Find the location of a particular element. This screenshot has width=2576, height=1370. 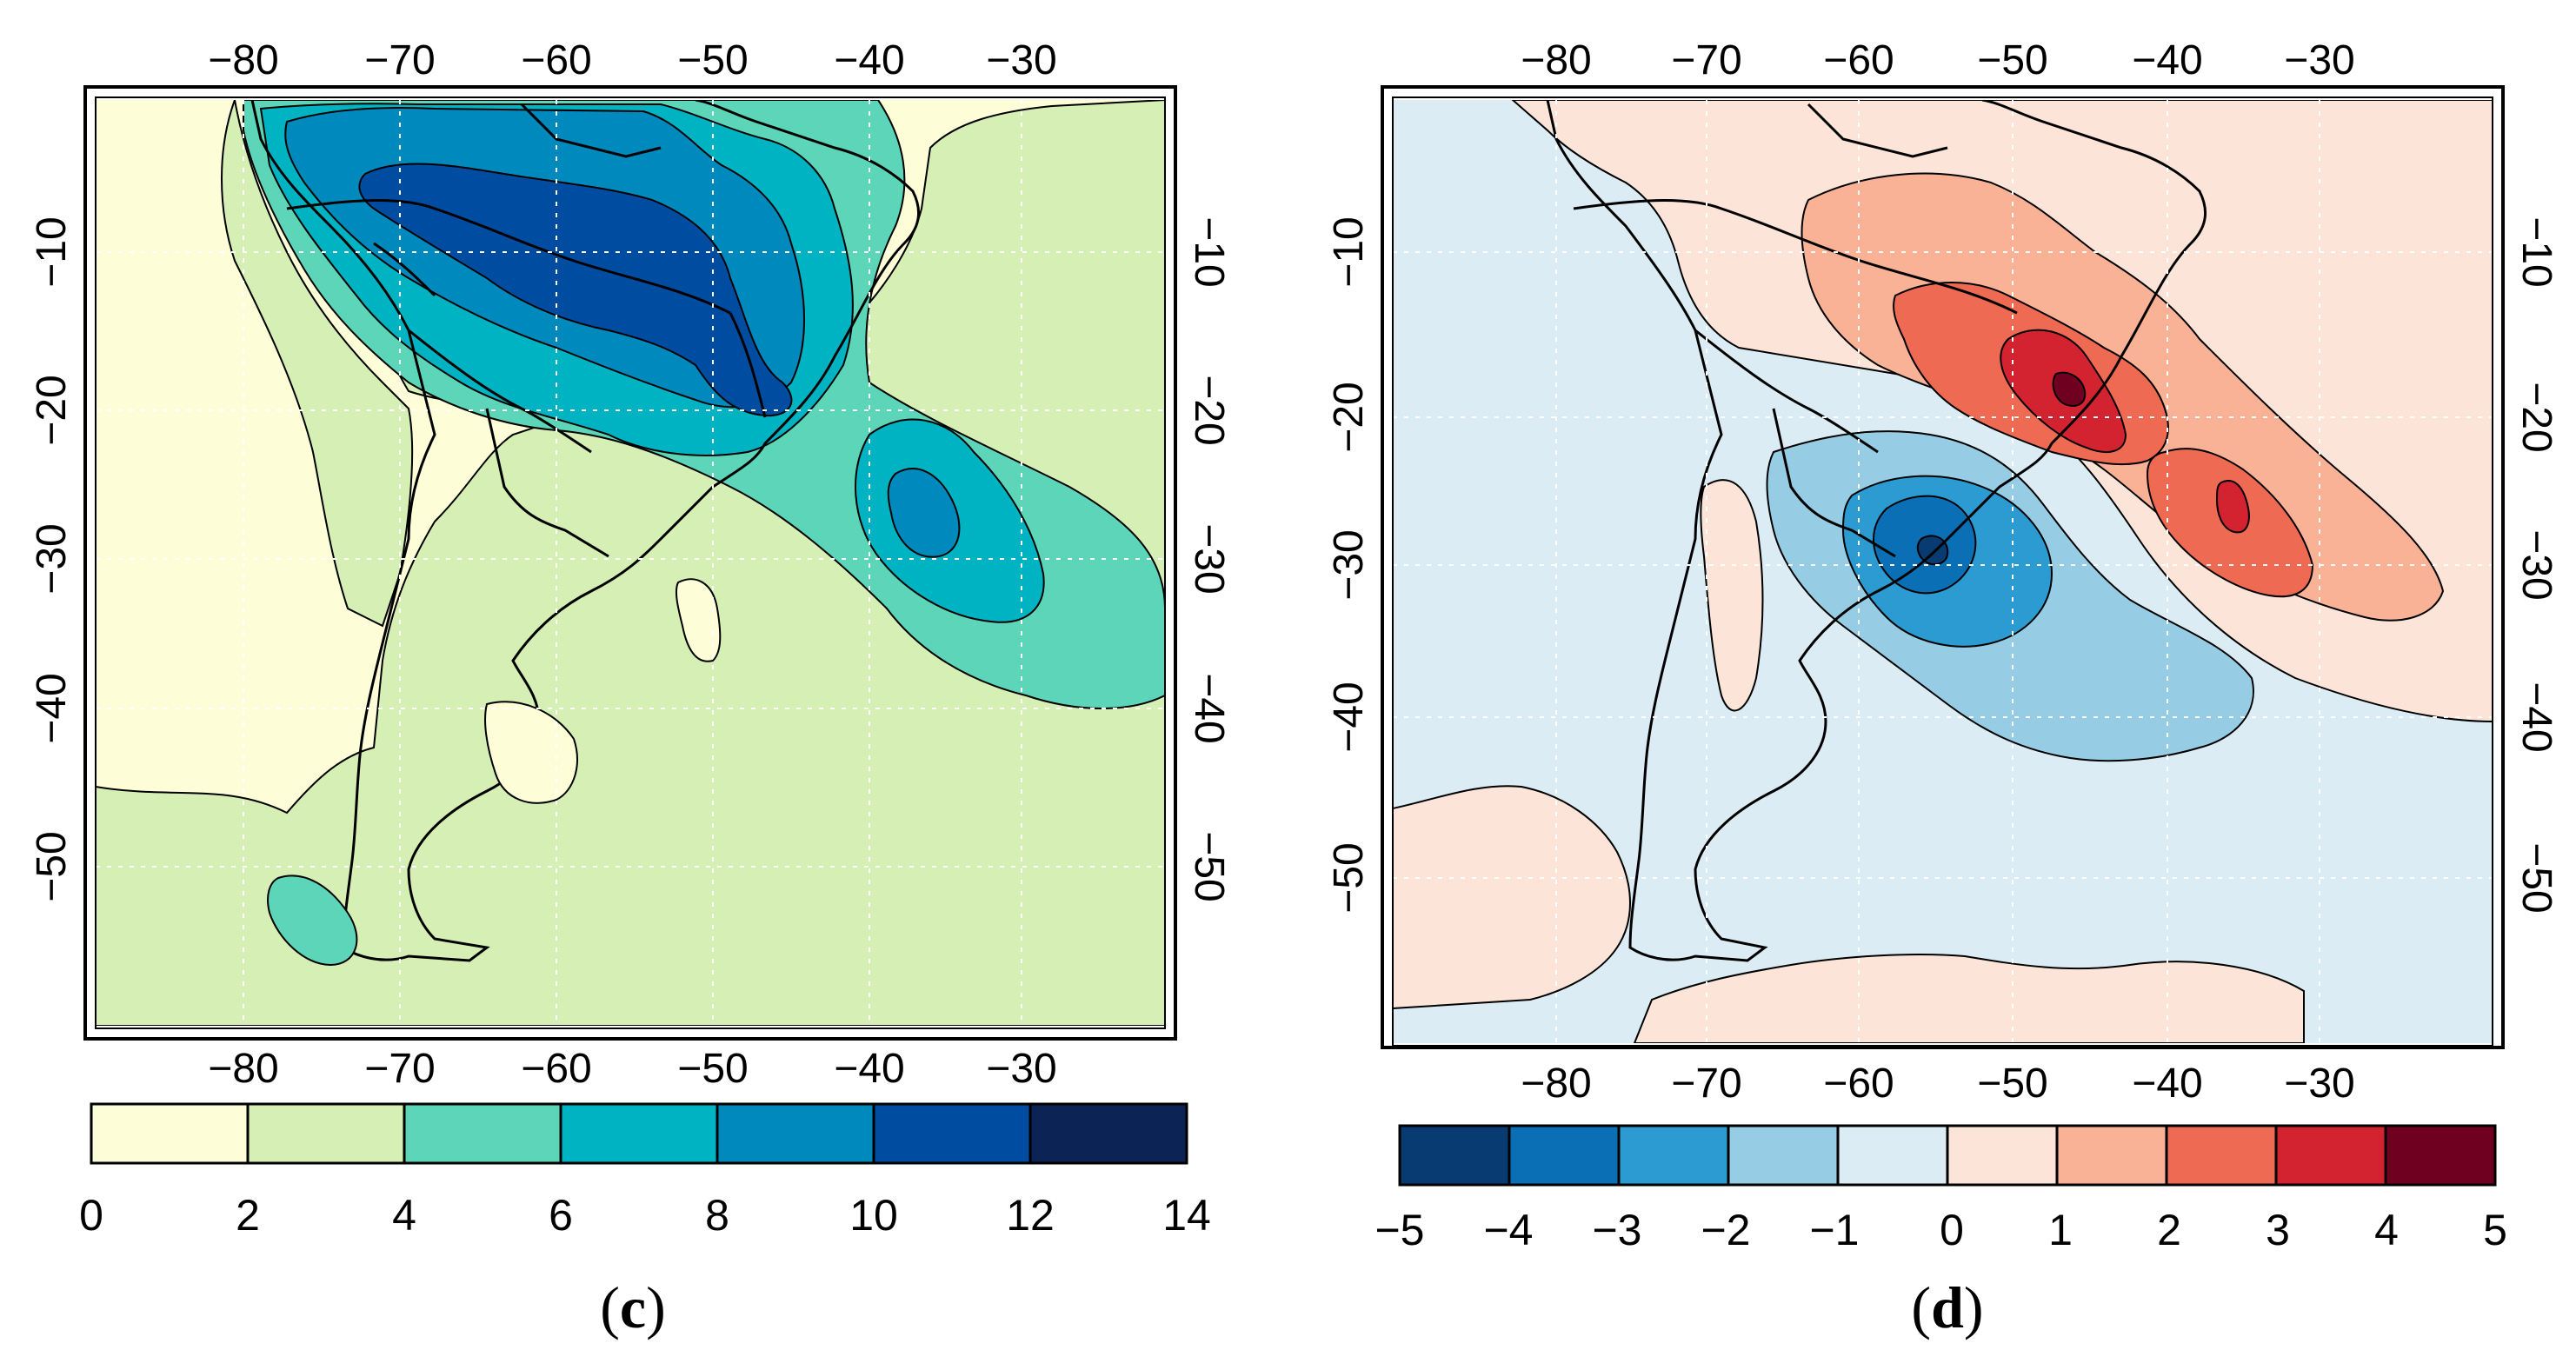

panel-c-colorbar-label: 2 is located at coordinates (248, 1215).